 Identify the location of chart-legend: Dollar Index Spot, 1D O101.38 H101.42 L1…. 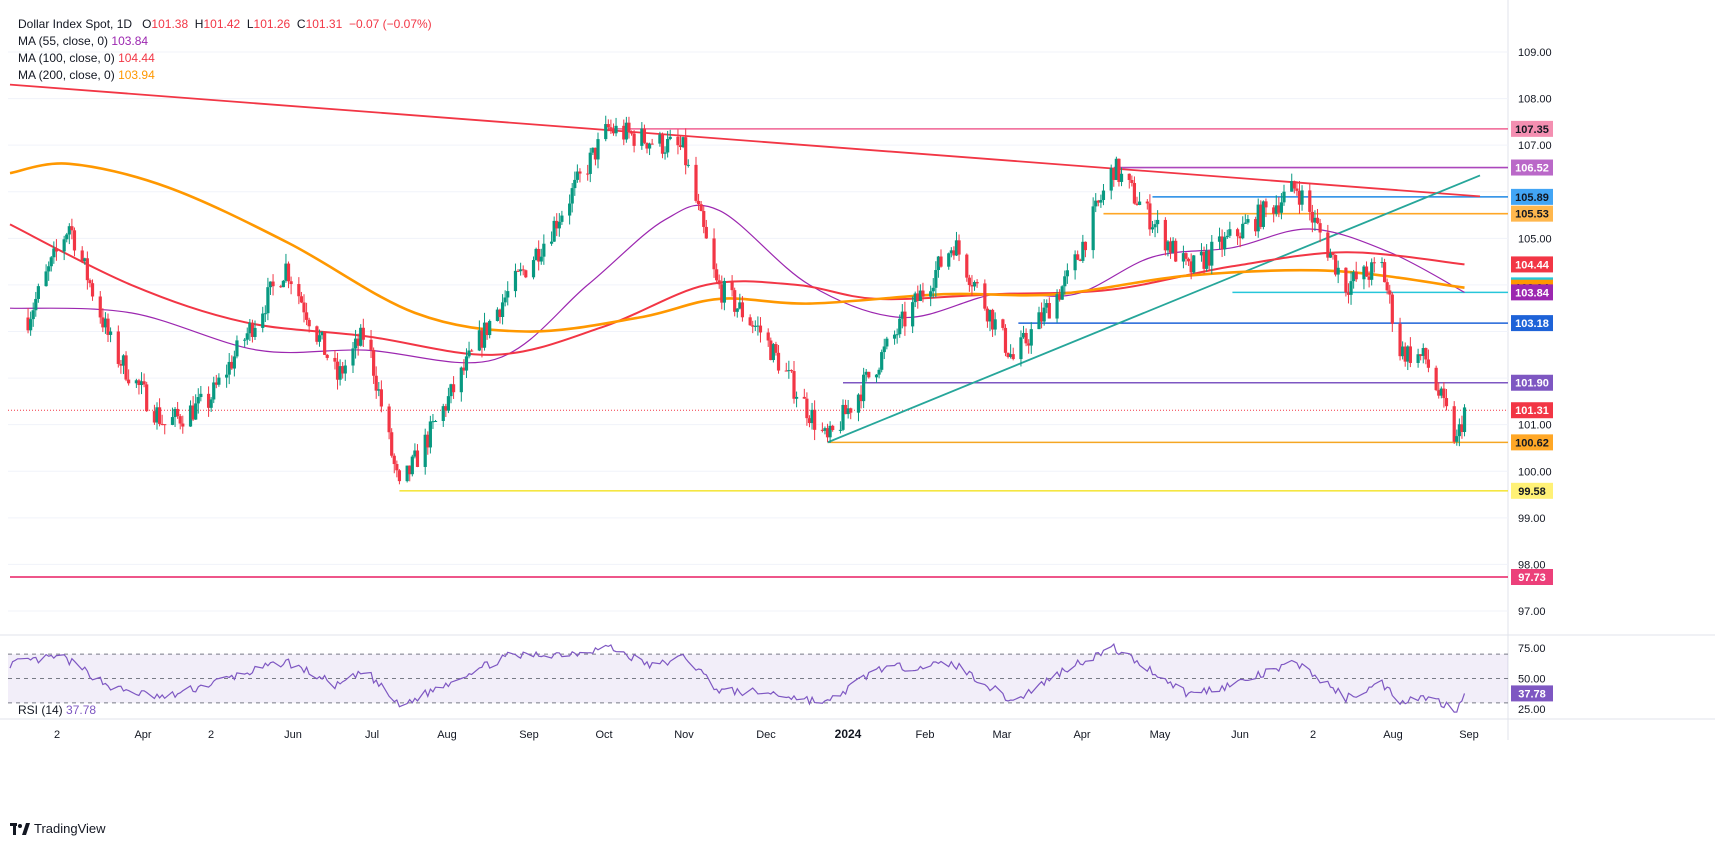
(225, 50).